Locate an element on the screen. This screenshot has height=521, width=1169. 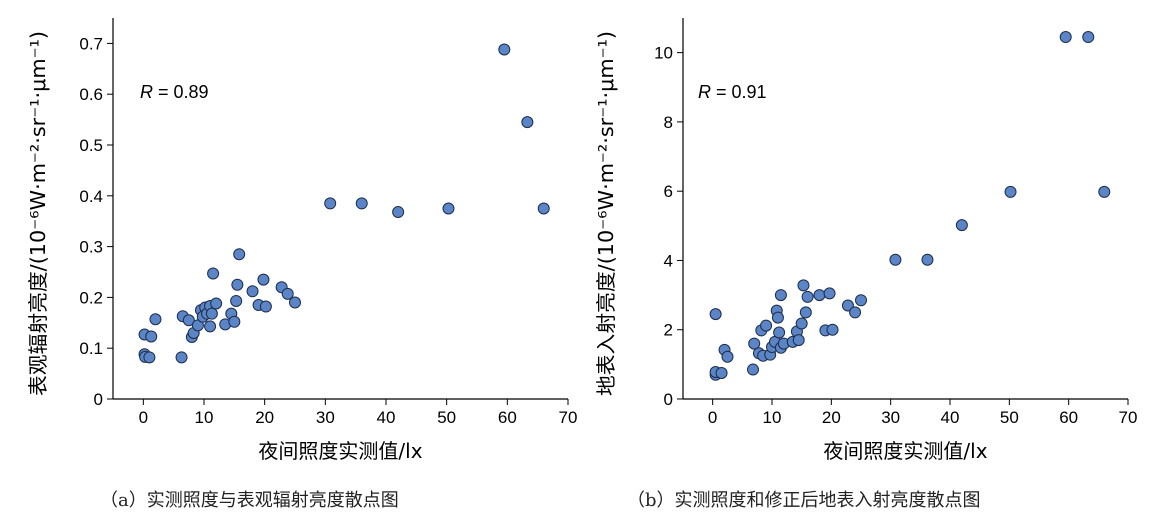
y-tick-label: 0.4 is located at coordinates (91, 196).